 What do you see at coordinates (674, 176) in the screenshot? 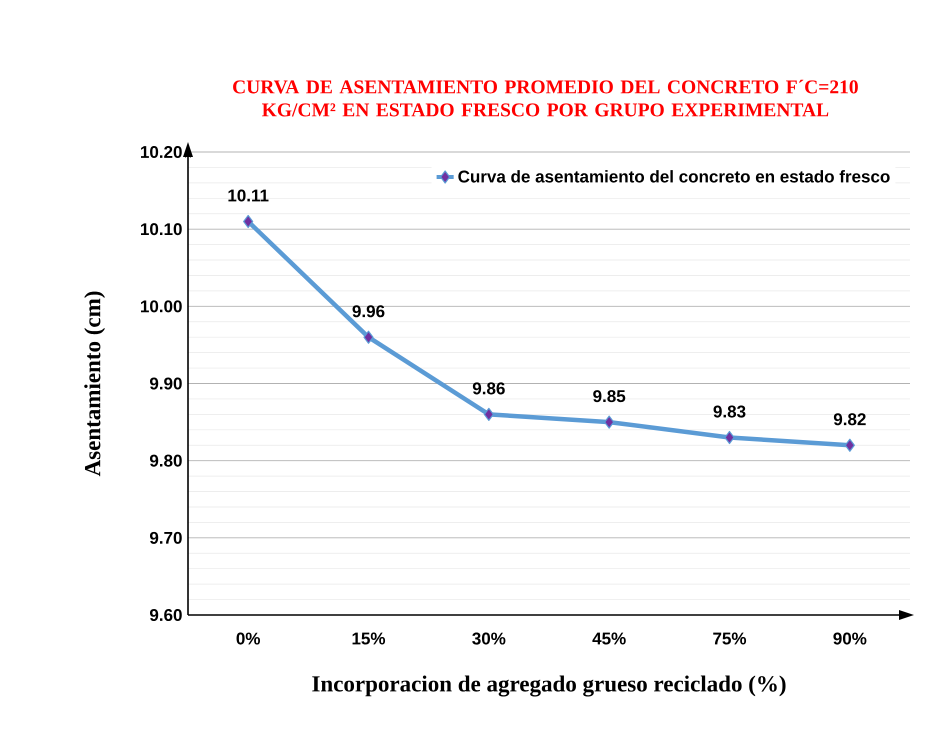
I see `legend-label: Curva de asentamiento del concreto en estado fresco` at bounding box center [674, 176].